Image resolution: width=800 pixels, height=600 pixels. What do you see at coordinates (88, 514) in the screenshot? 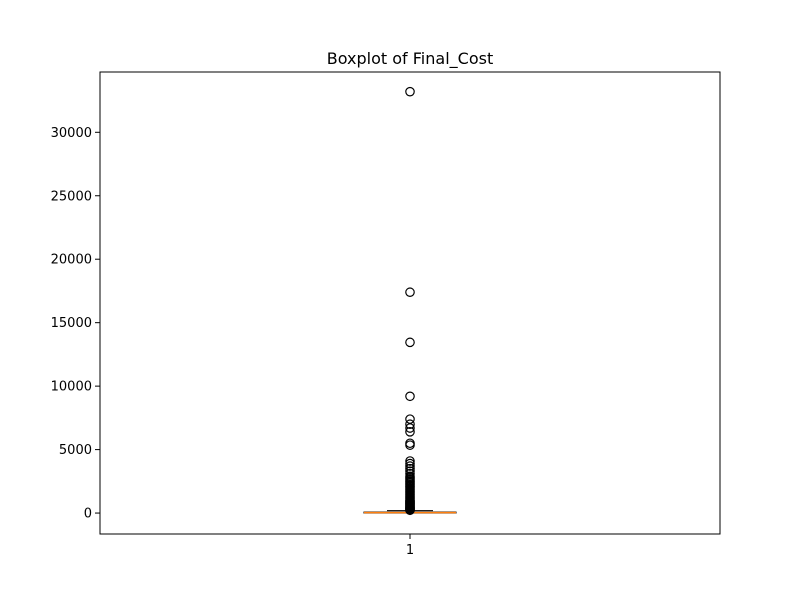
I see `y-tick-label: 0` at bounding box center [88, 514].